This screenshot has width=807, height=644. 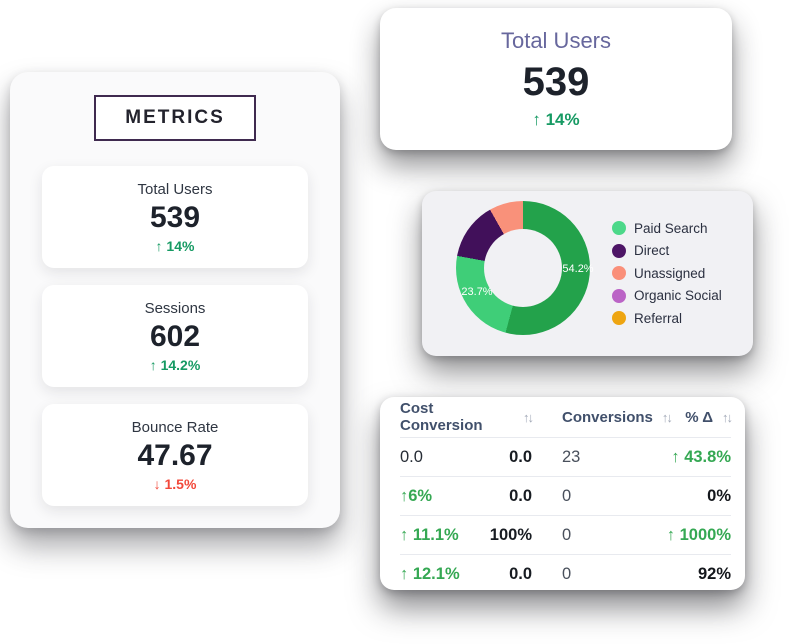 I want to click on cell-cost-conversion-a: ↑ 11.1%, so click(x=429, y=534).